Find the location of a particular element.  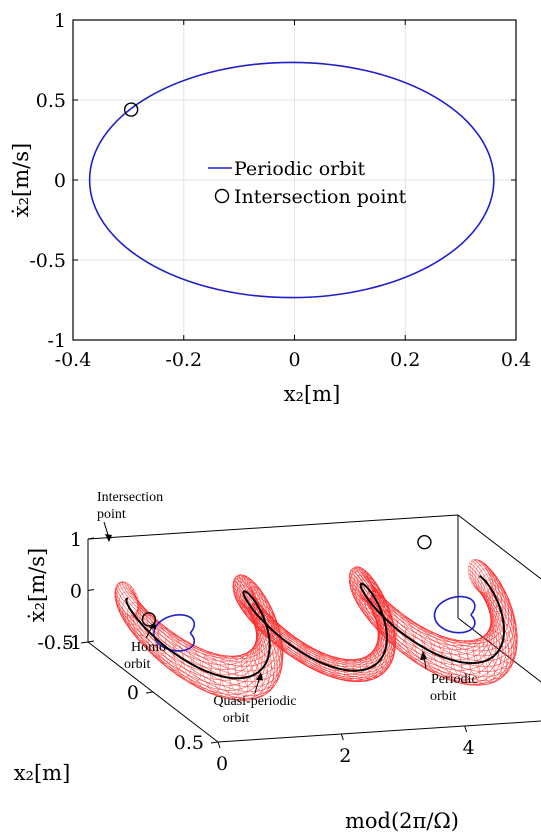

y-tick-label: 1 is located at coordinates (60, 21).